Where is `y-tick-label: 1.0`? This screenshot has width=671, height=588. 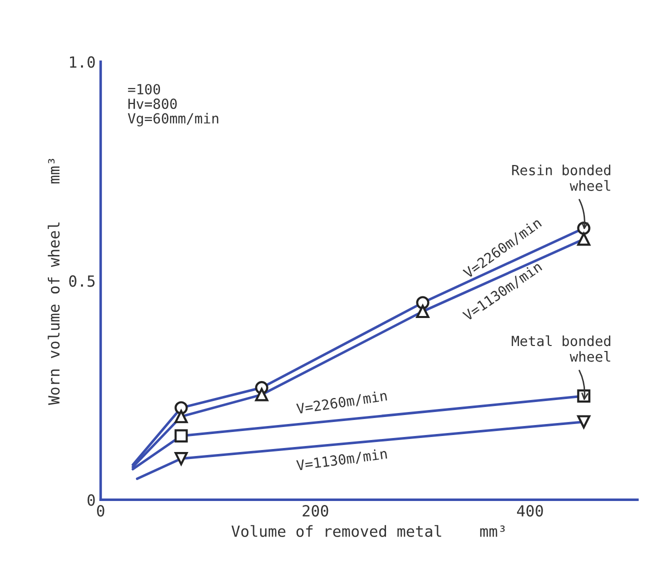 y-tick-label: 1.0 is located at coordinates (82, 62).